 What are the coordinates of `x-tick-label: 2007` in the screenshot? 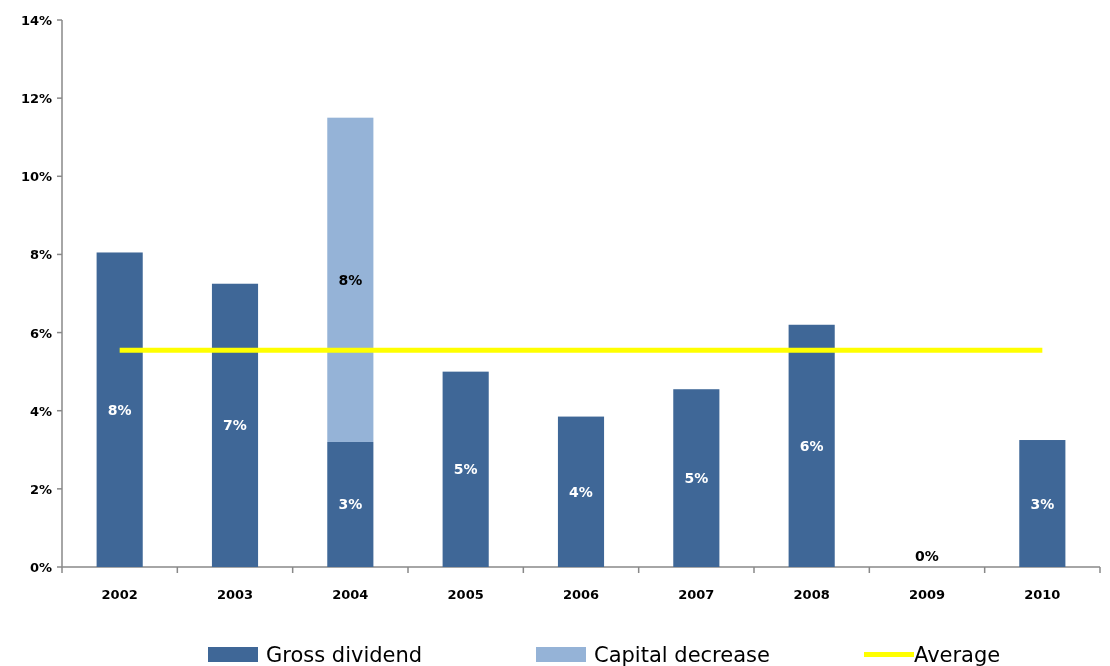 It's located at (696, 594).